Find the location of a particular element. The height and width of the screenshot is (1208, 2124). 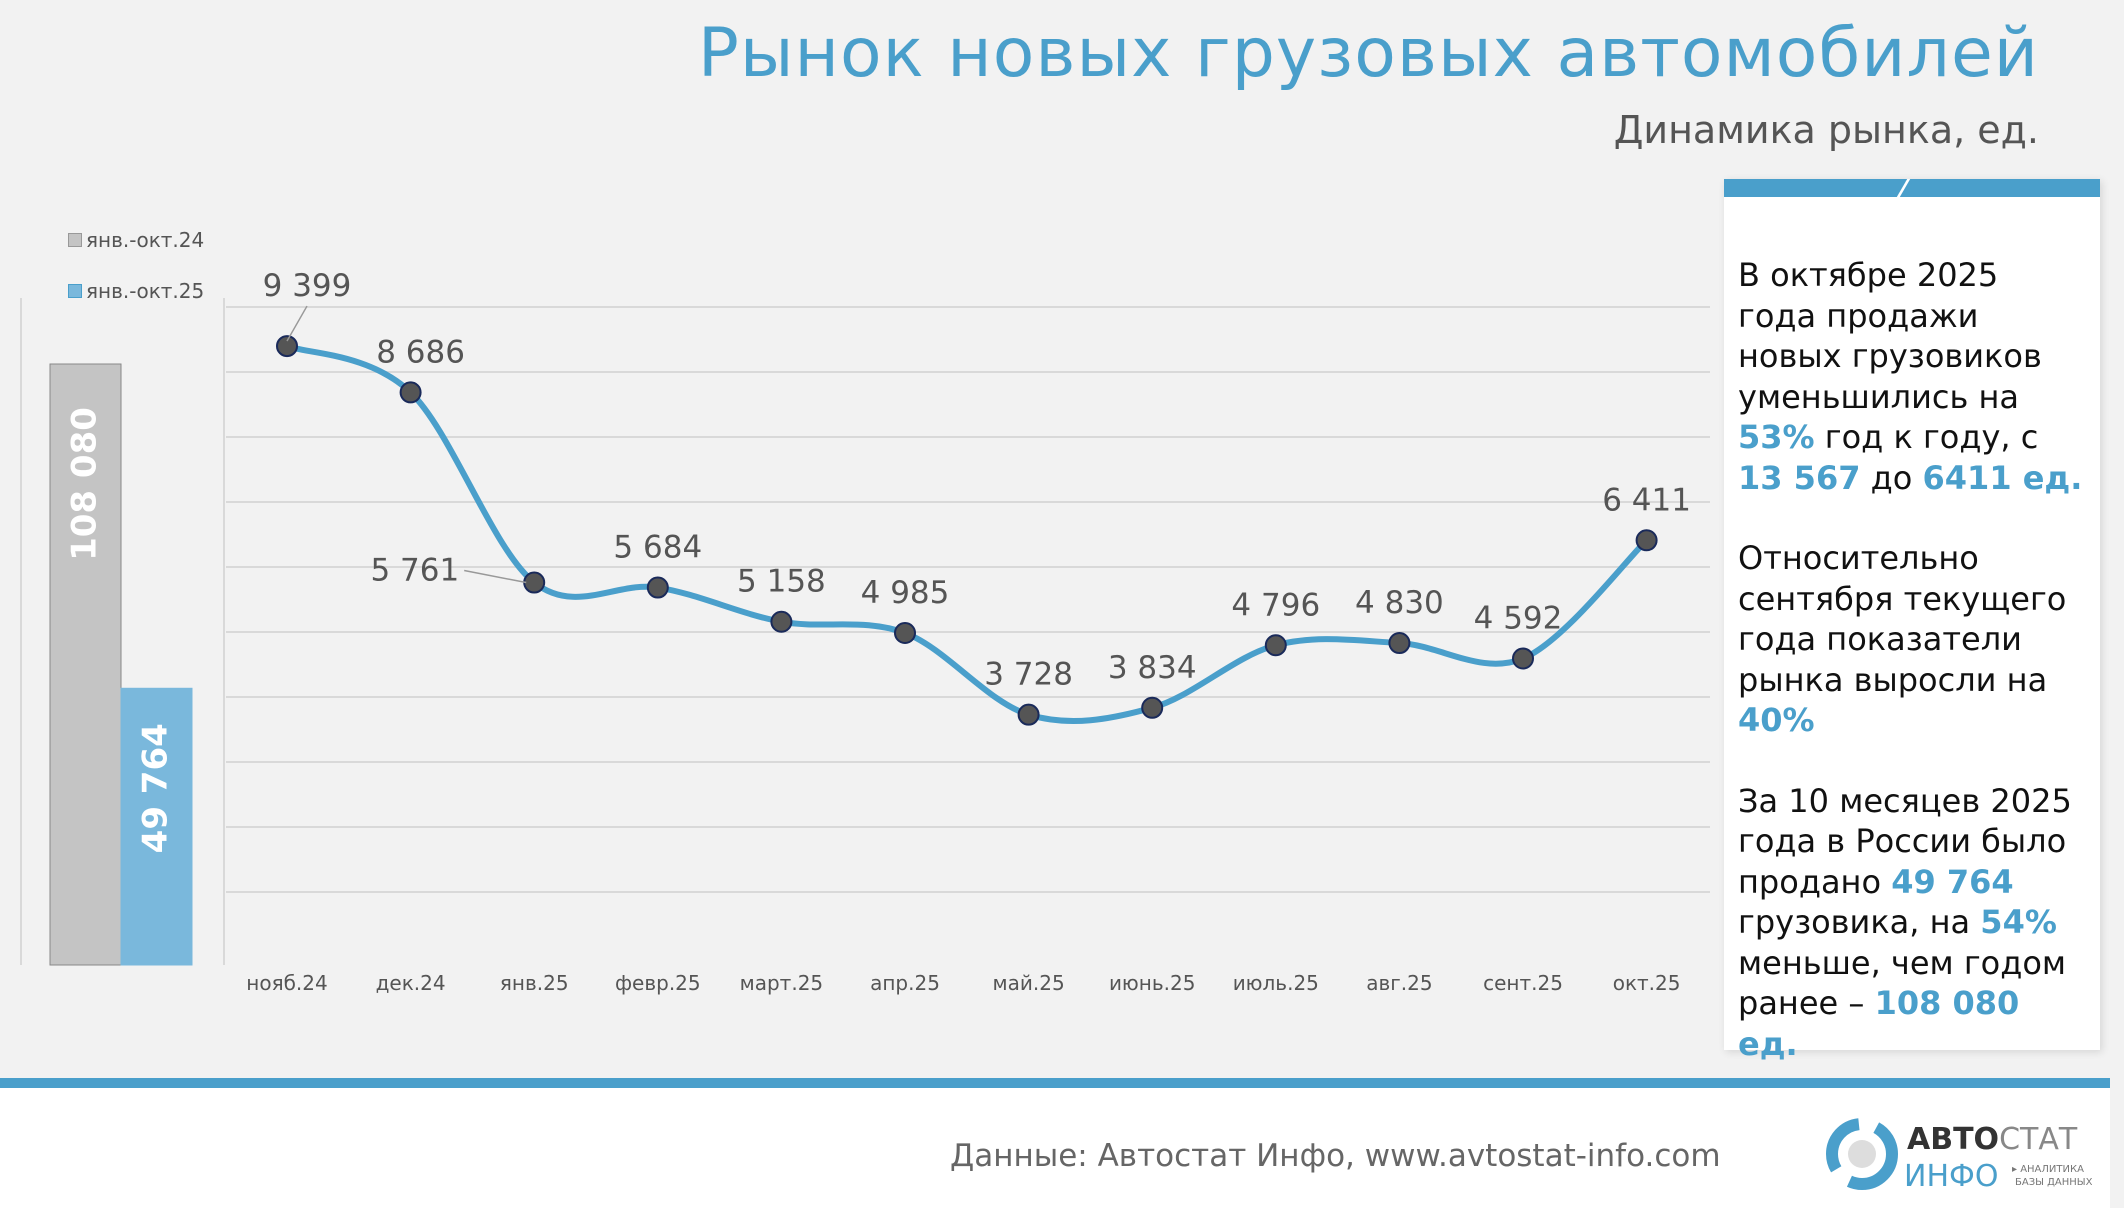

data-label: 8 686 is located at coordinates (420, 352).